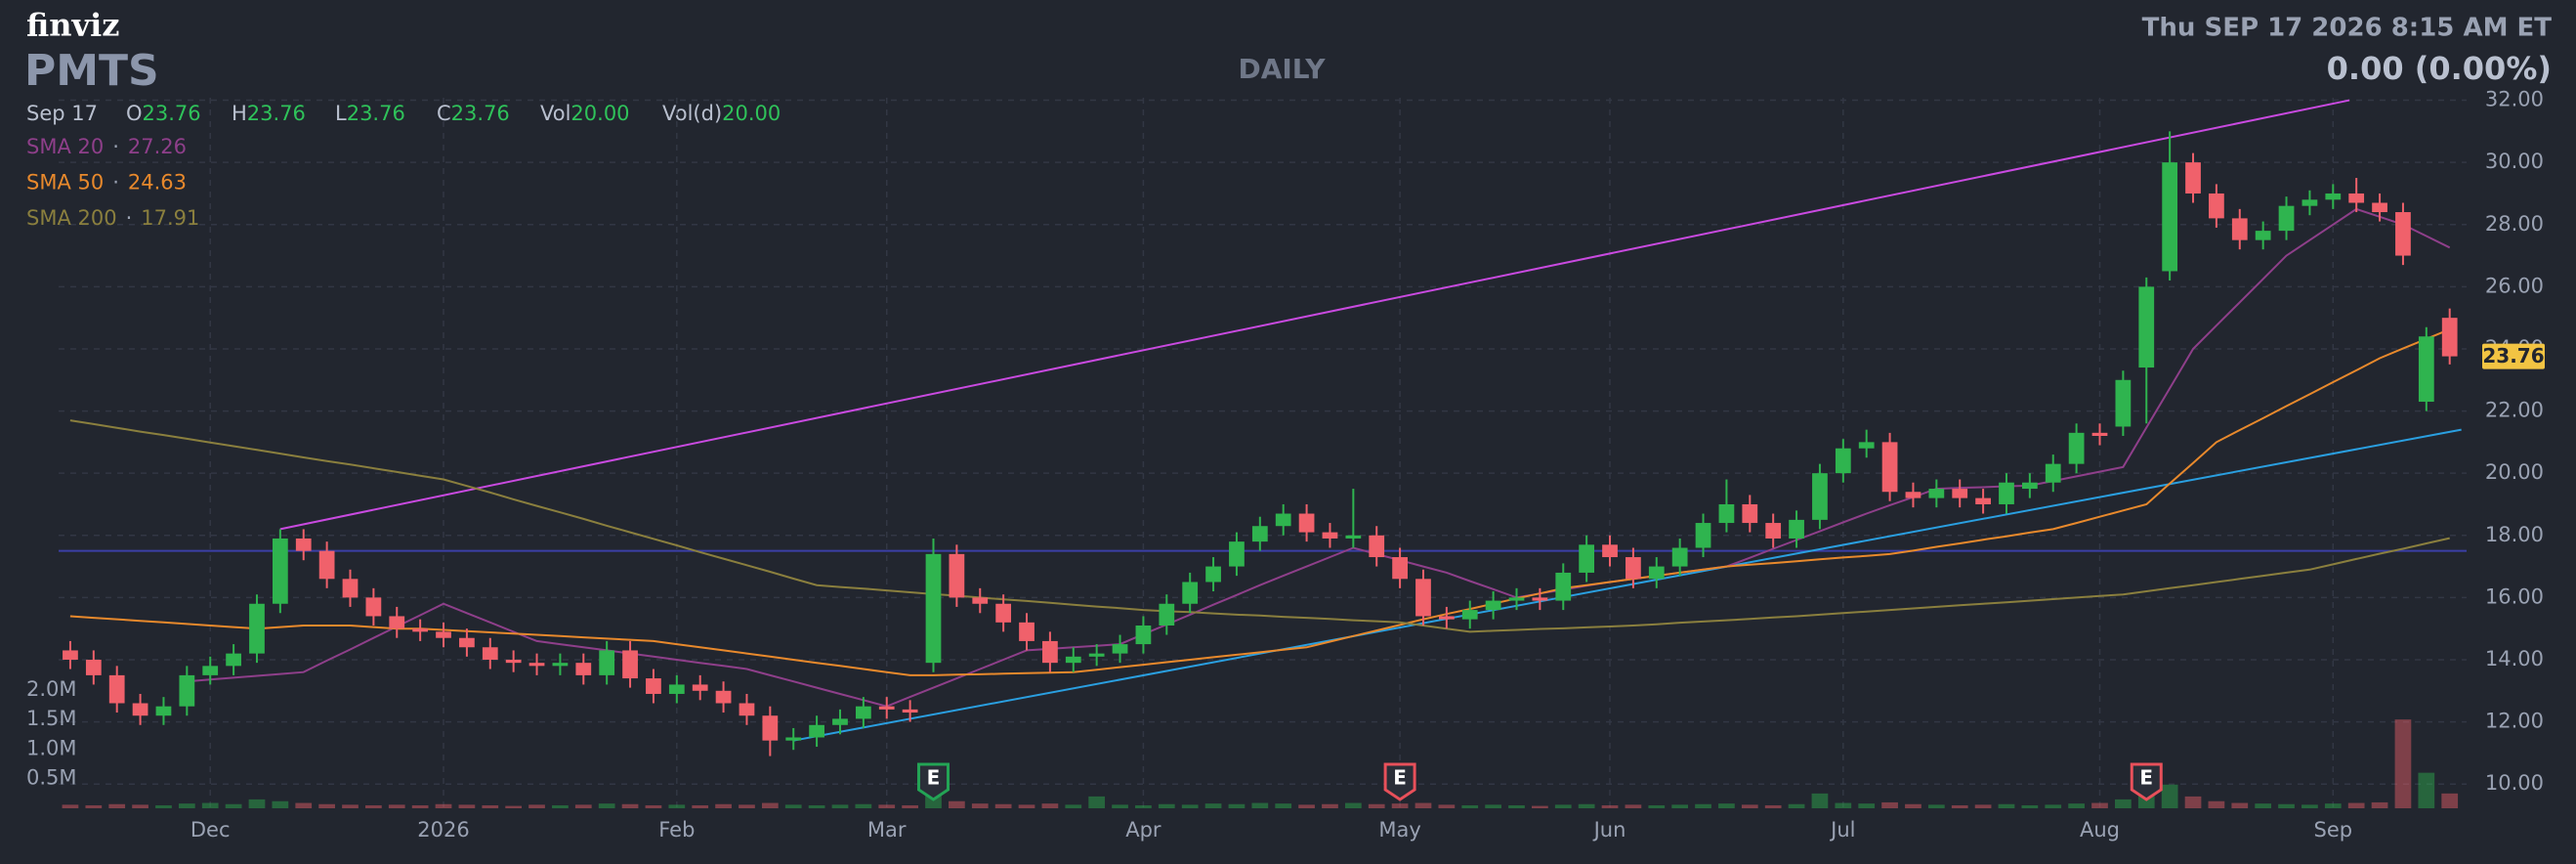  I want to click on legend-name: SMA 20, so click(65, 146).